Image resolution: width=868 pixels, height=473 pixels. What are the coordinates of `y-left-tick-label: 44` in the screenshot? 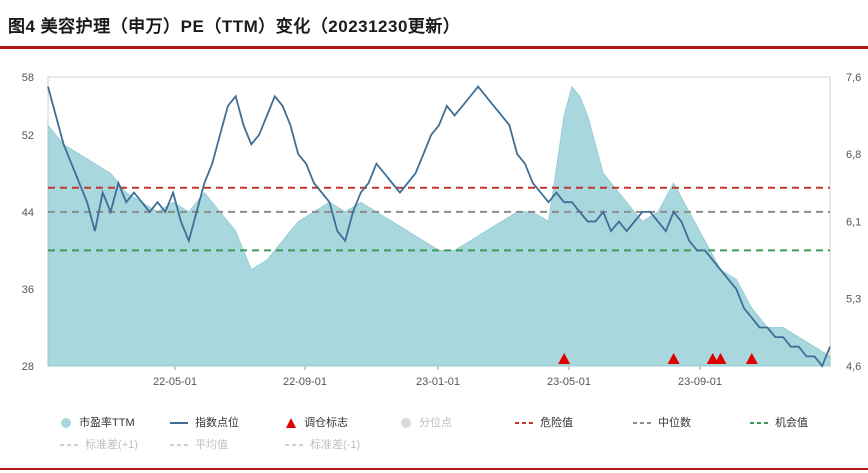 It's located at (28, 213).